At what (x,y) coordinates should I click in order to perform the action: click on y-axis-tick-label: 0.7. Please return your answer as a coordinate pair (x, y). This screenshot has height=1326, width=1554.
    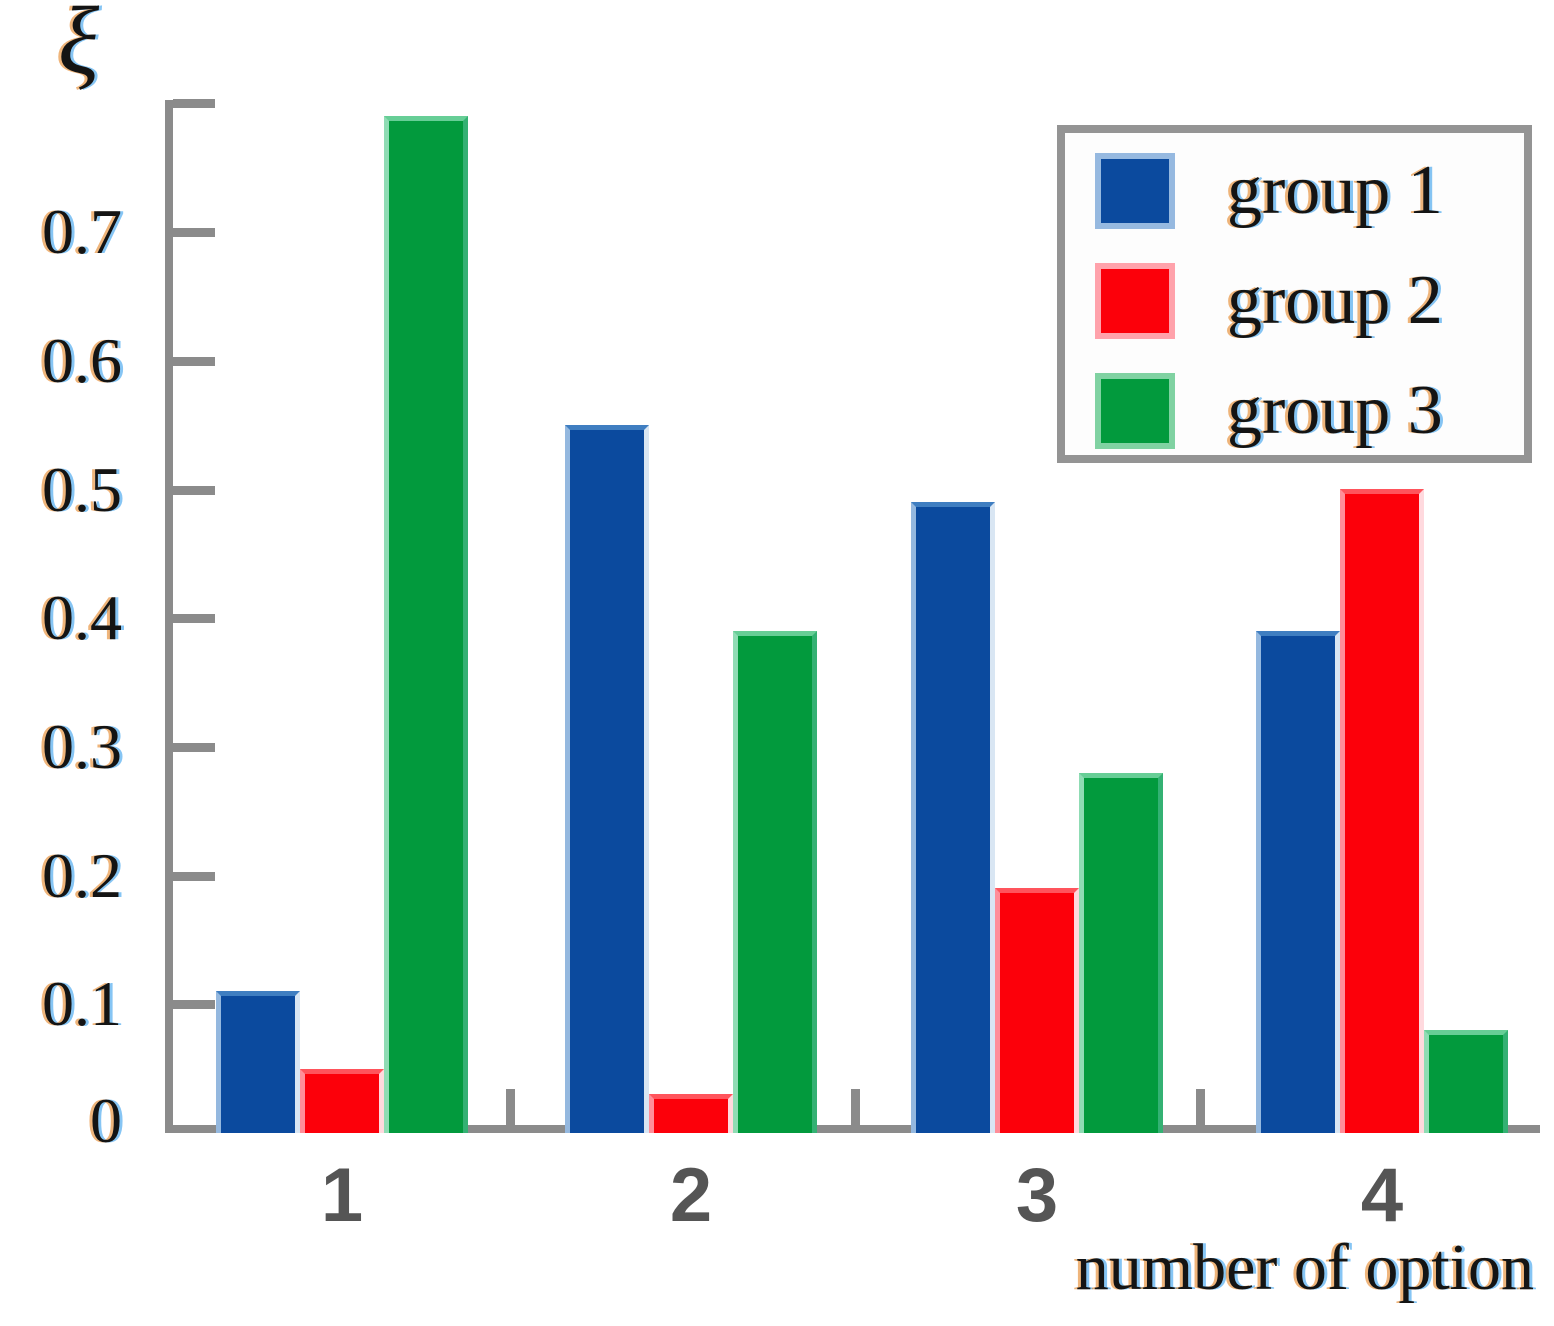
    Looking at the image, I should click on (82, 232).